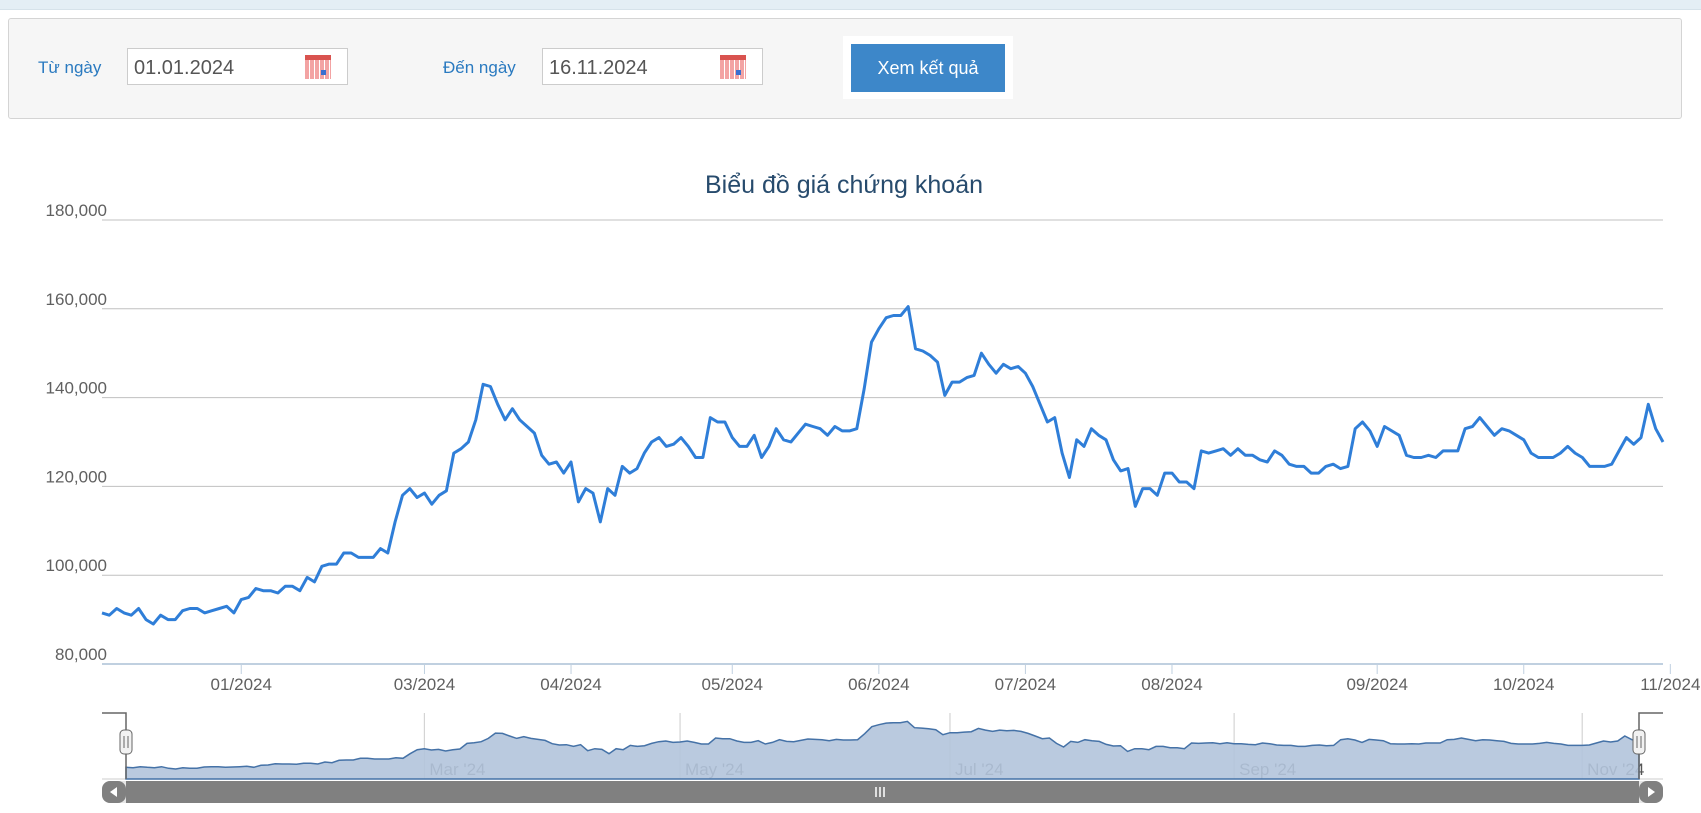  Describe the element at coordinates (878, 684) in the screenshot. I see `x-tick-label: 06/2024` at that location.